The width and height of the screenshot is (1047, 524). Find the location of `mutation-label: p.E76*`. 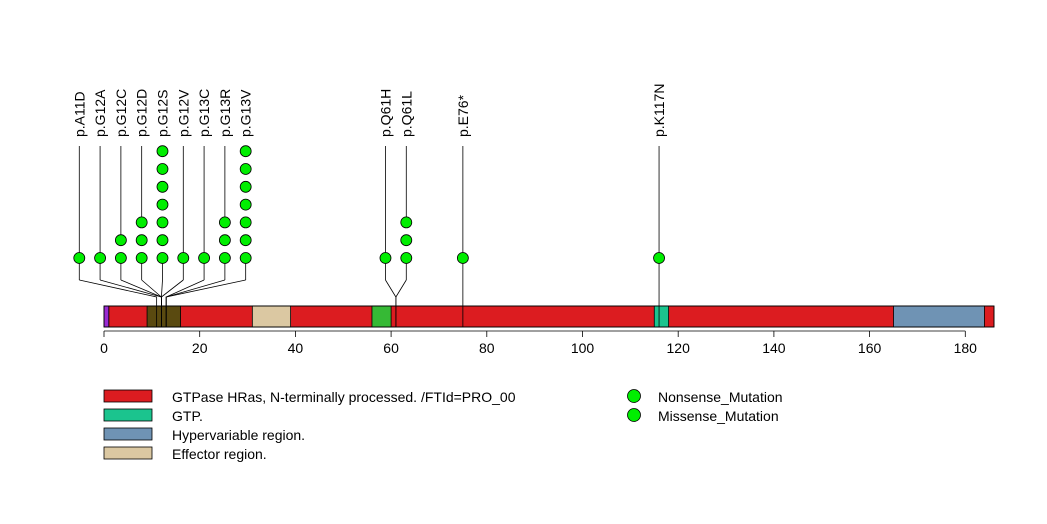

mutation-label: p.E76* is located at coordinates (463, 115).